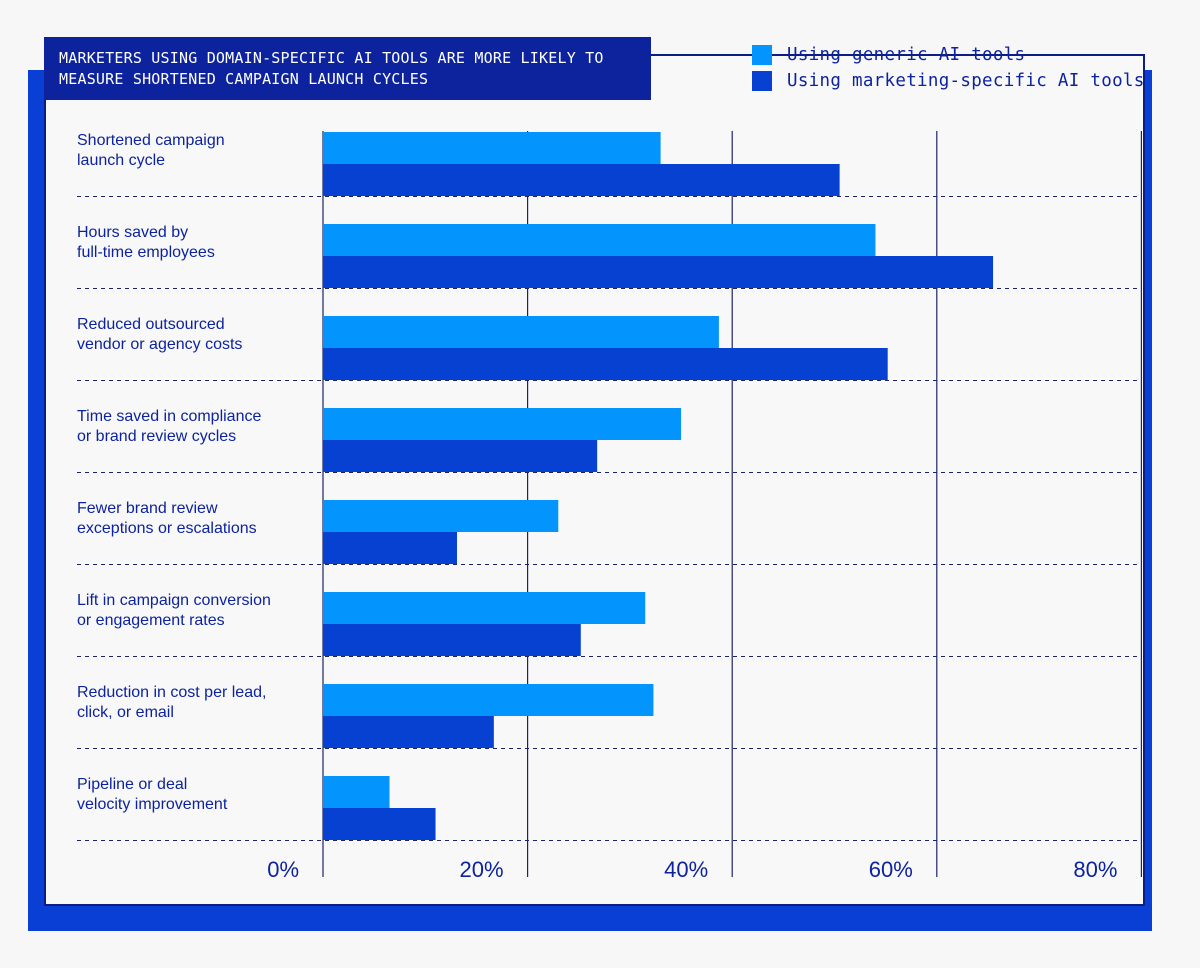 The height and width of the screenshot is (968, 1200). What do you see at coordinates (686, 869) in the screenshot?
I see `x-tick-label-2: 40%` at bounding box center [686, 869].